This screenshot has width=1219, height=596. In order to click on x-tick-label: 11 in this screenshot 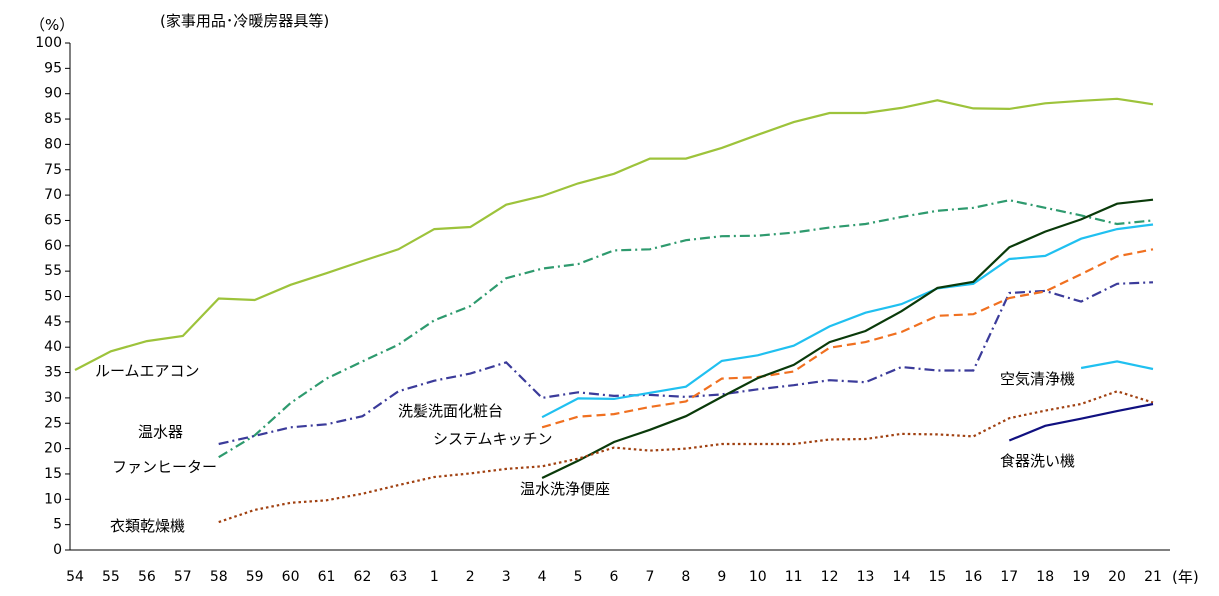, I will do `click(794, 577)`.